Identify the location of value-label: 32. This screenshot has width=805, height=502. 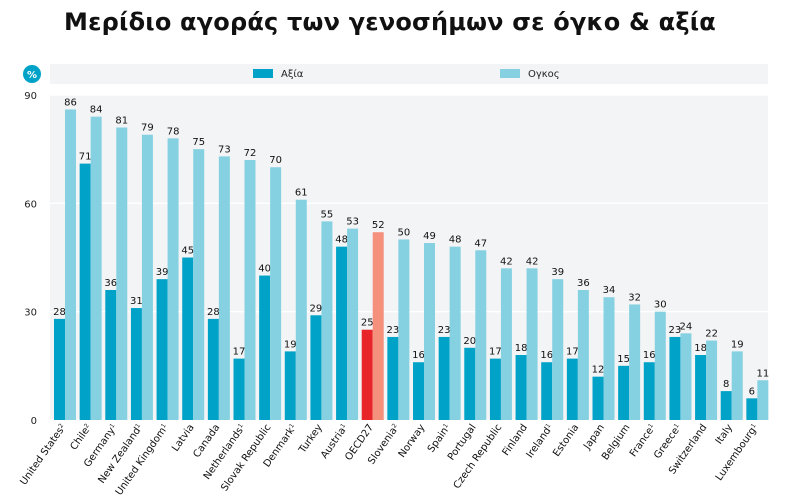
(634, 297).